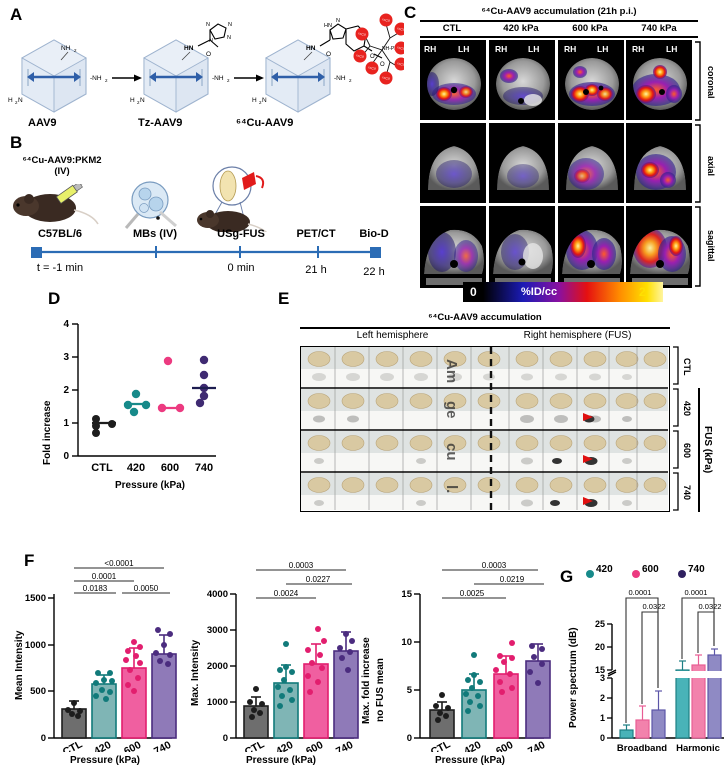  I want to click on panel-c-colorbar, so click(563, 292).